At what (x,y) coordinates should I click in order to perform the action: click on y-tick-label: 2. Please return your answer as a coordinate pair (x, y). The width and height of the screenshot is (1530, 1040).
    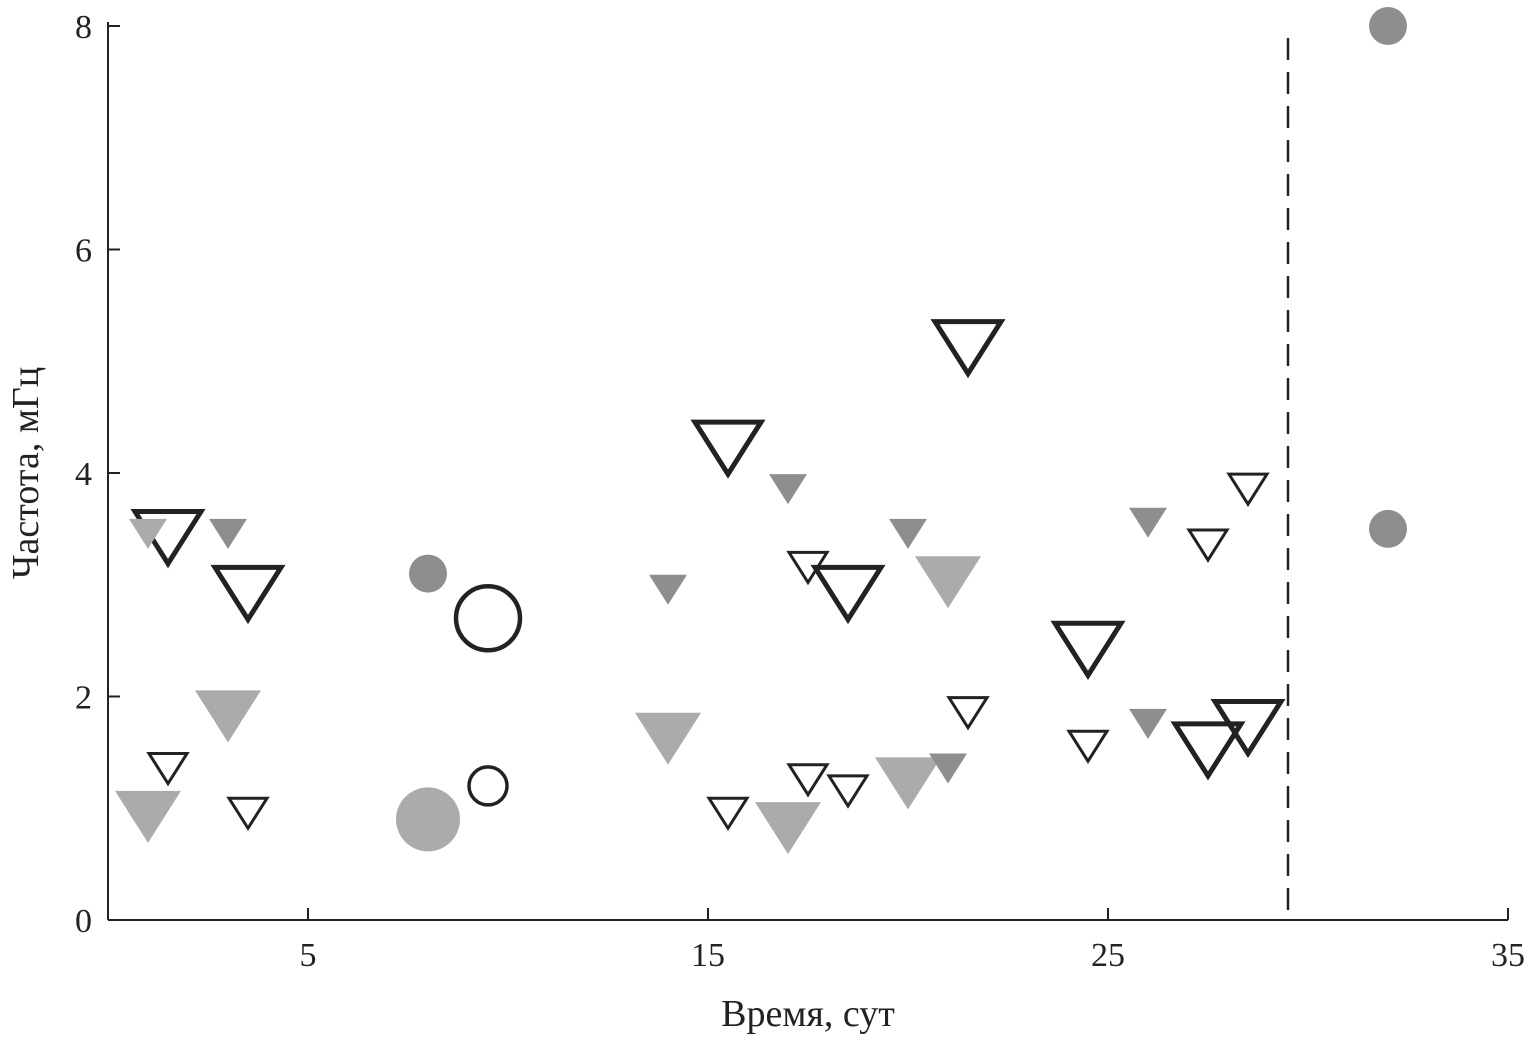
    Looking at the image, I should click on (83, 698).